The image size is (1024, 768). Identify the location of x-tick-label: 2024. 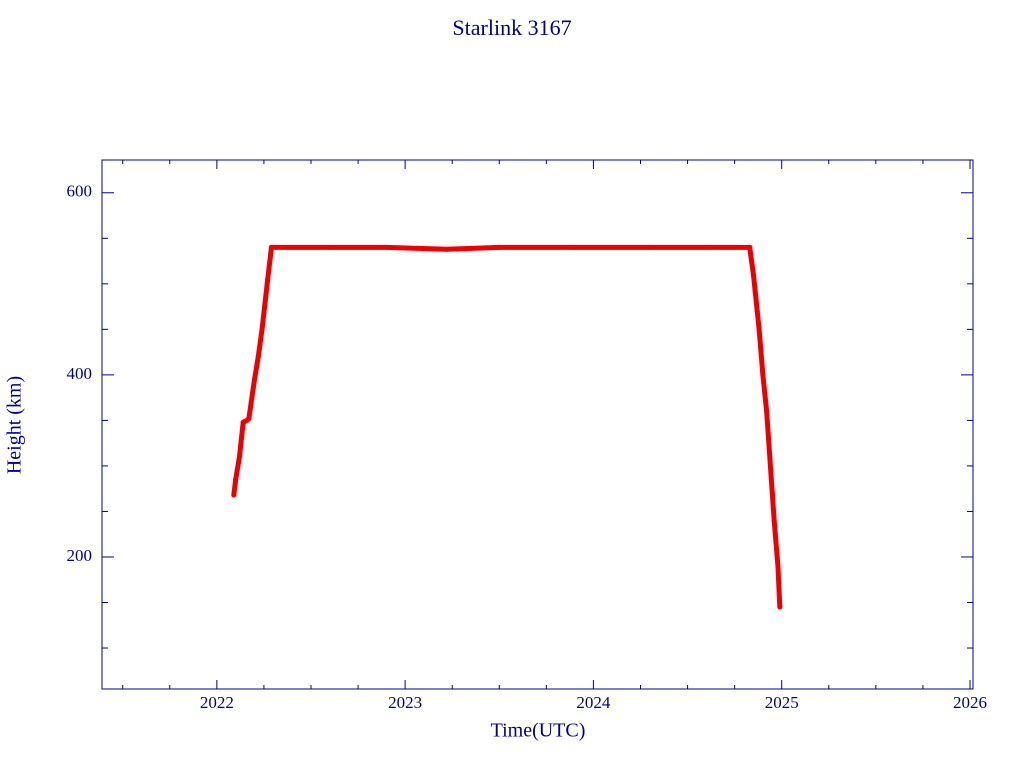
(593, 702).